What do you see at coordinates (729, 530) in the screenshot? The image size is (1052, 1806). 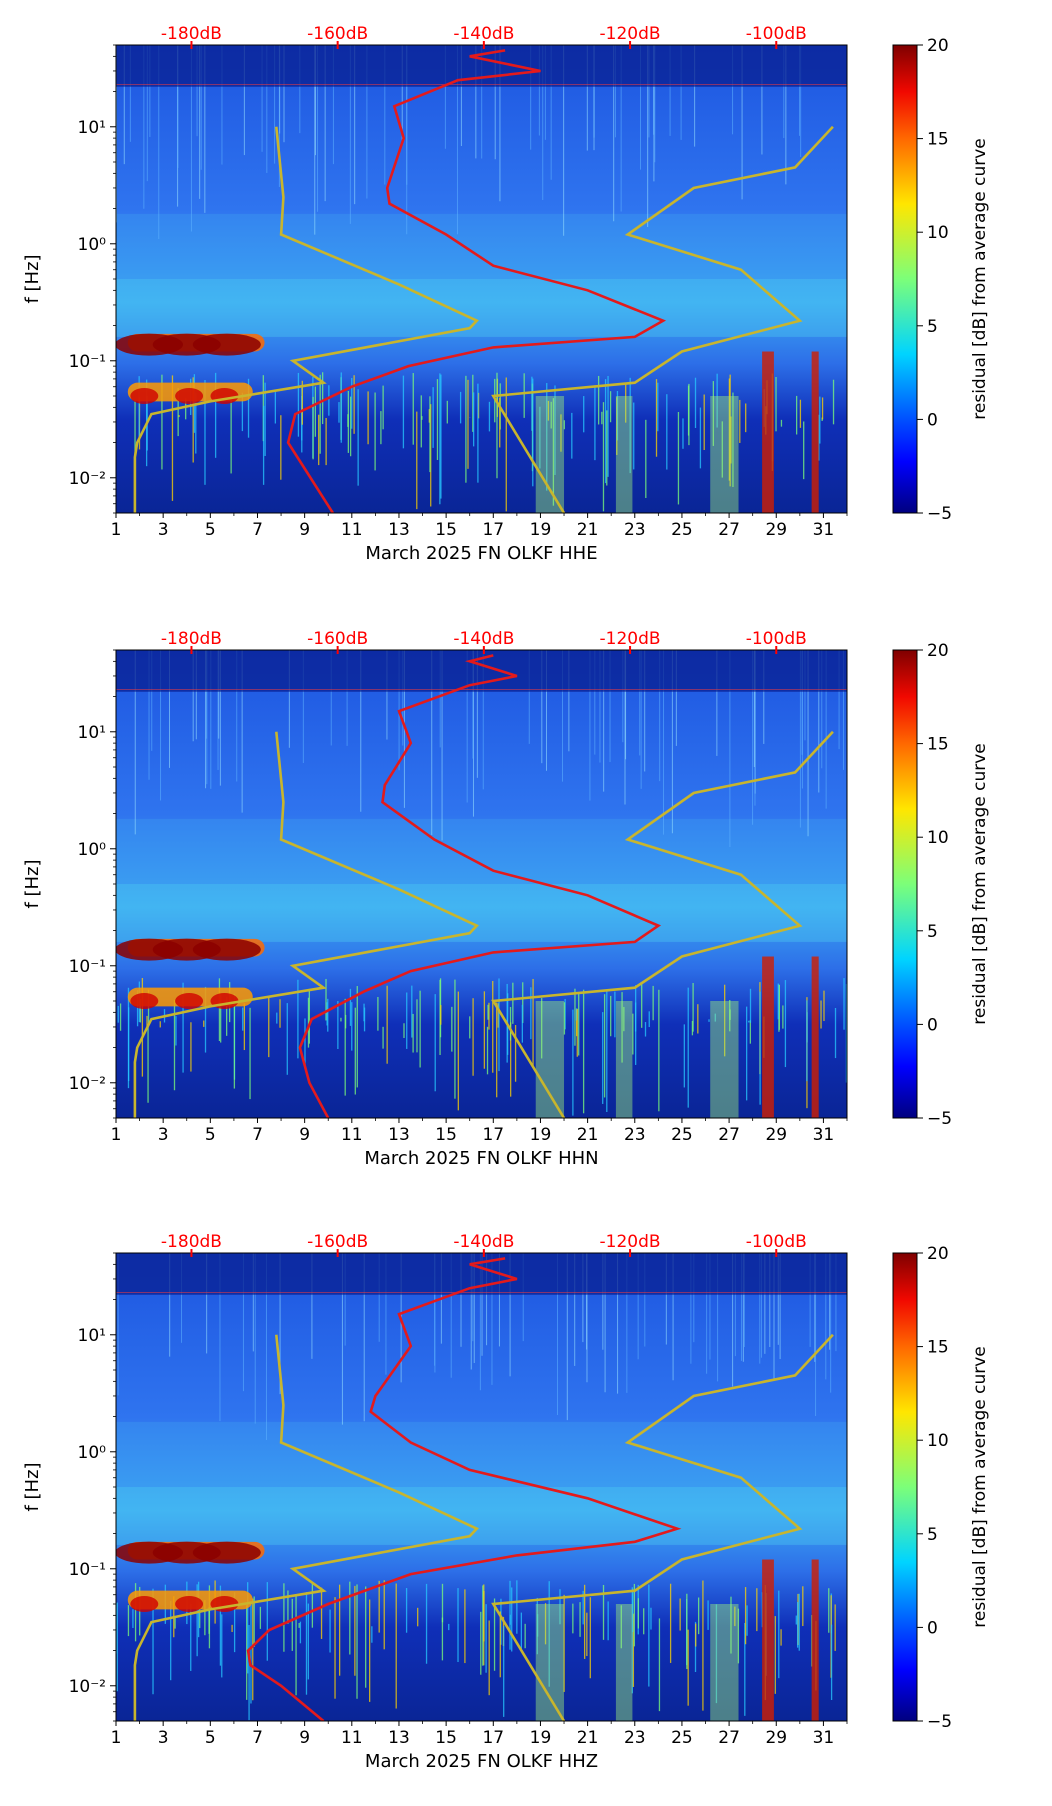 I see `x-tick-label: 27` at bounding box center [729, 530].